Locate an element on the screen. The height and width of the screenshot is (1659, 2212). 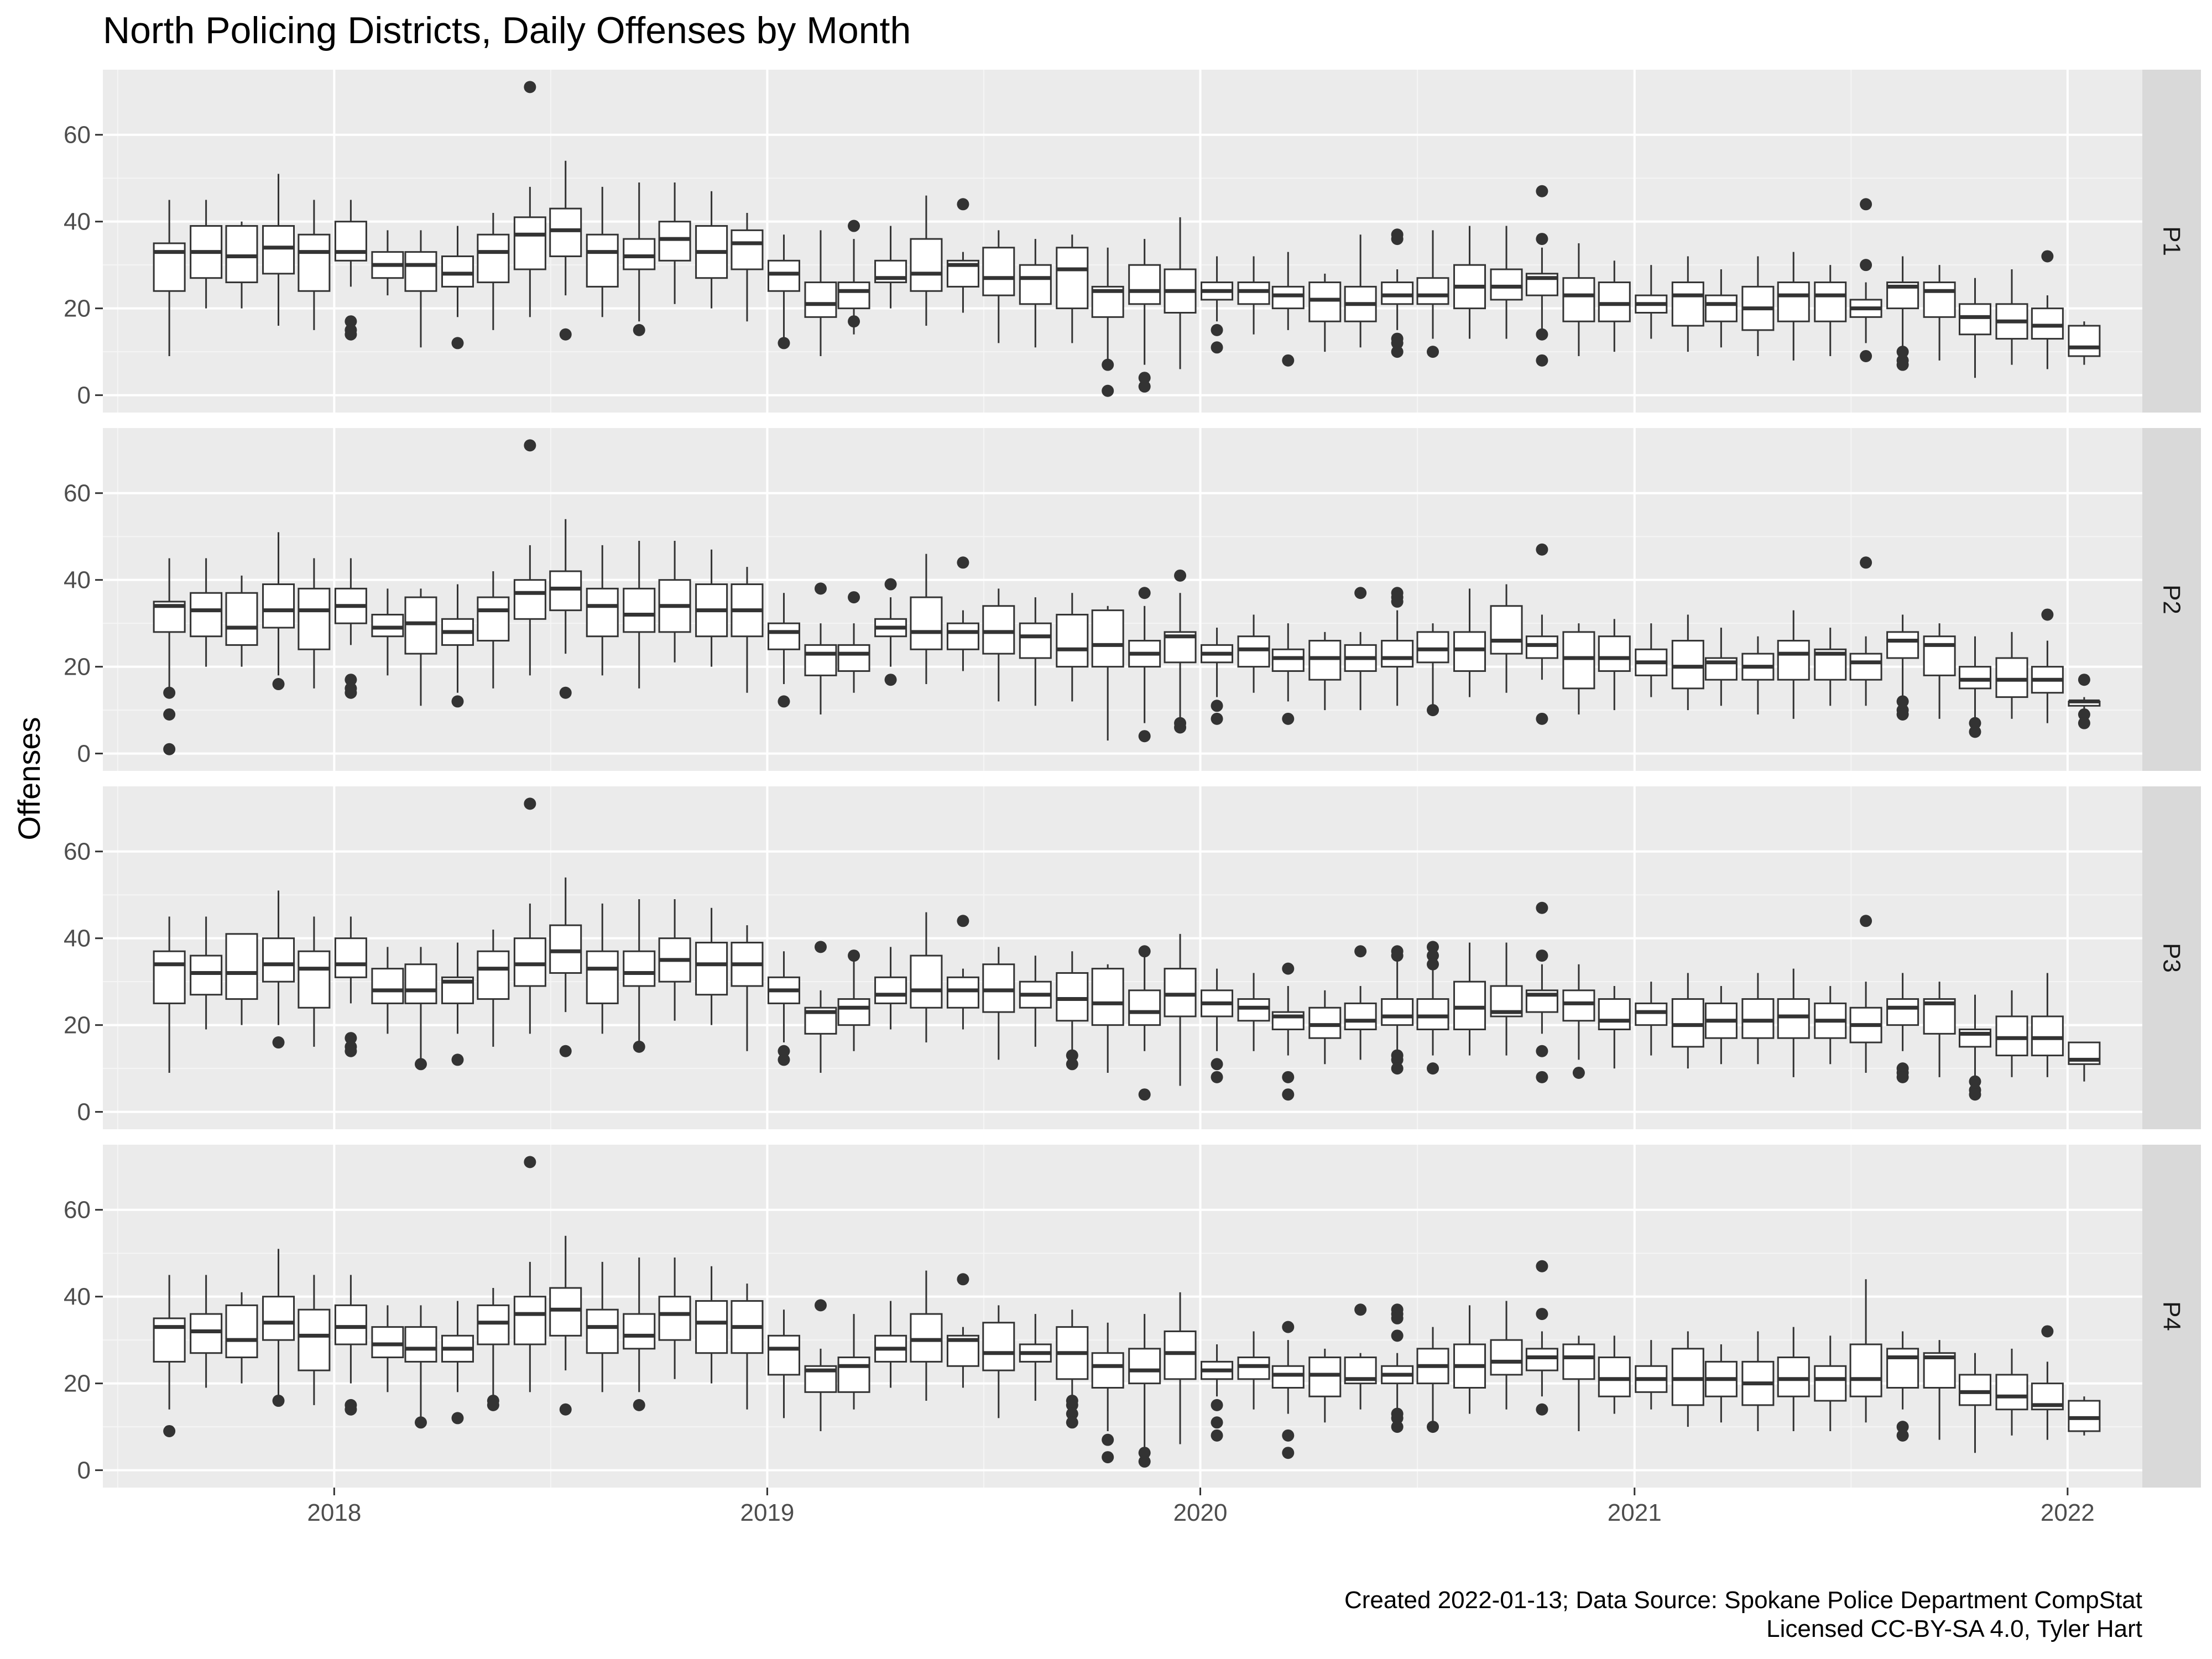
y-tick-label: 60 is located at coordinates (77, 136).